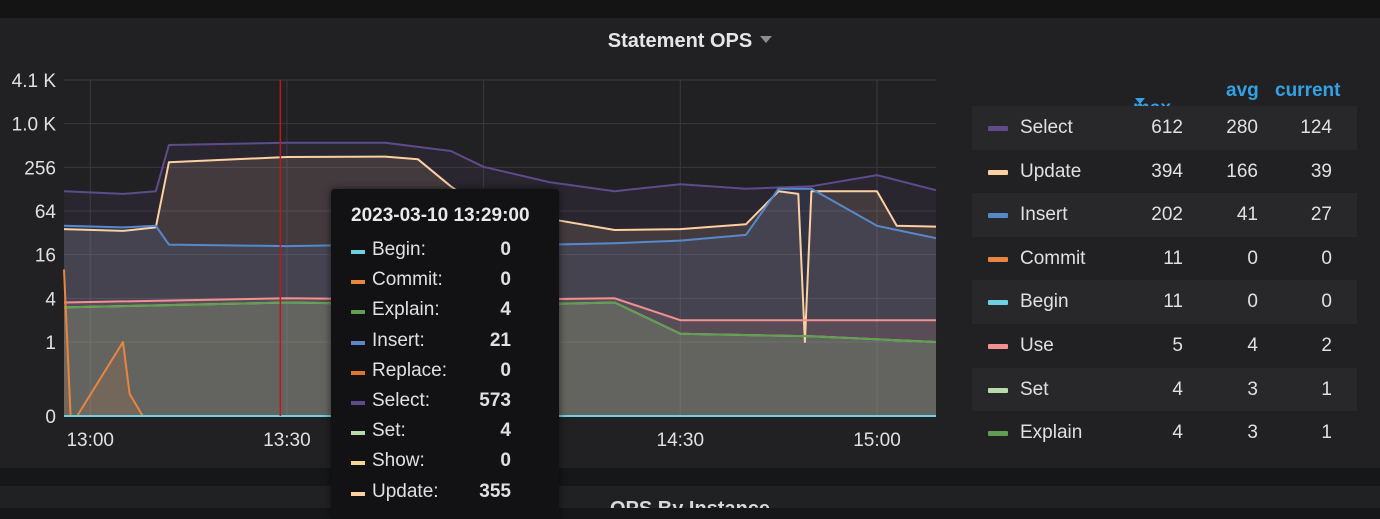 The width and height of the screenshot is (1380, 519). Describe the element at coordinates (690, 497) in the screenshot. I see `ops-by-instance-panel: OPS By Instance` at that location.